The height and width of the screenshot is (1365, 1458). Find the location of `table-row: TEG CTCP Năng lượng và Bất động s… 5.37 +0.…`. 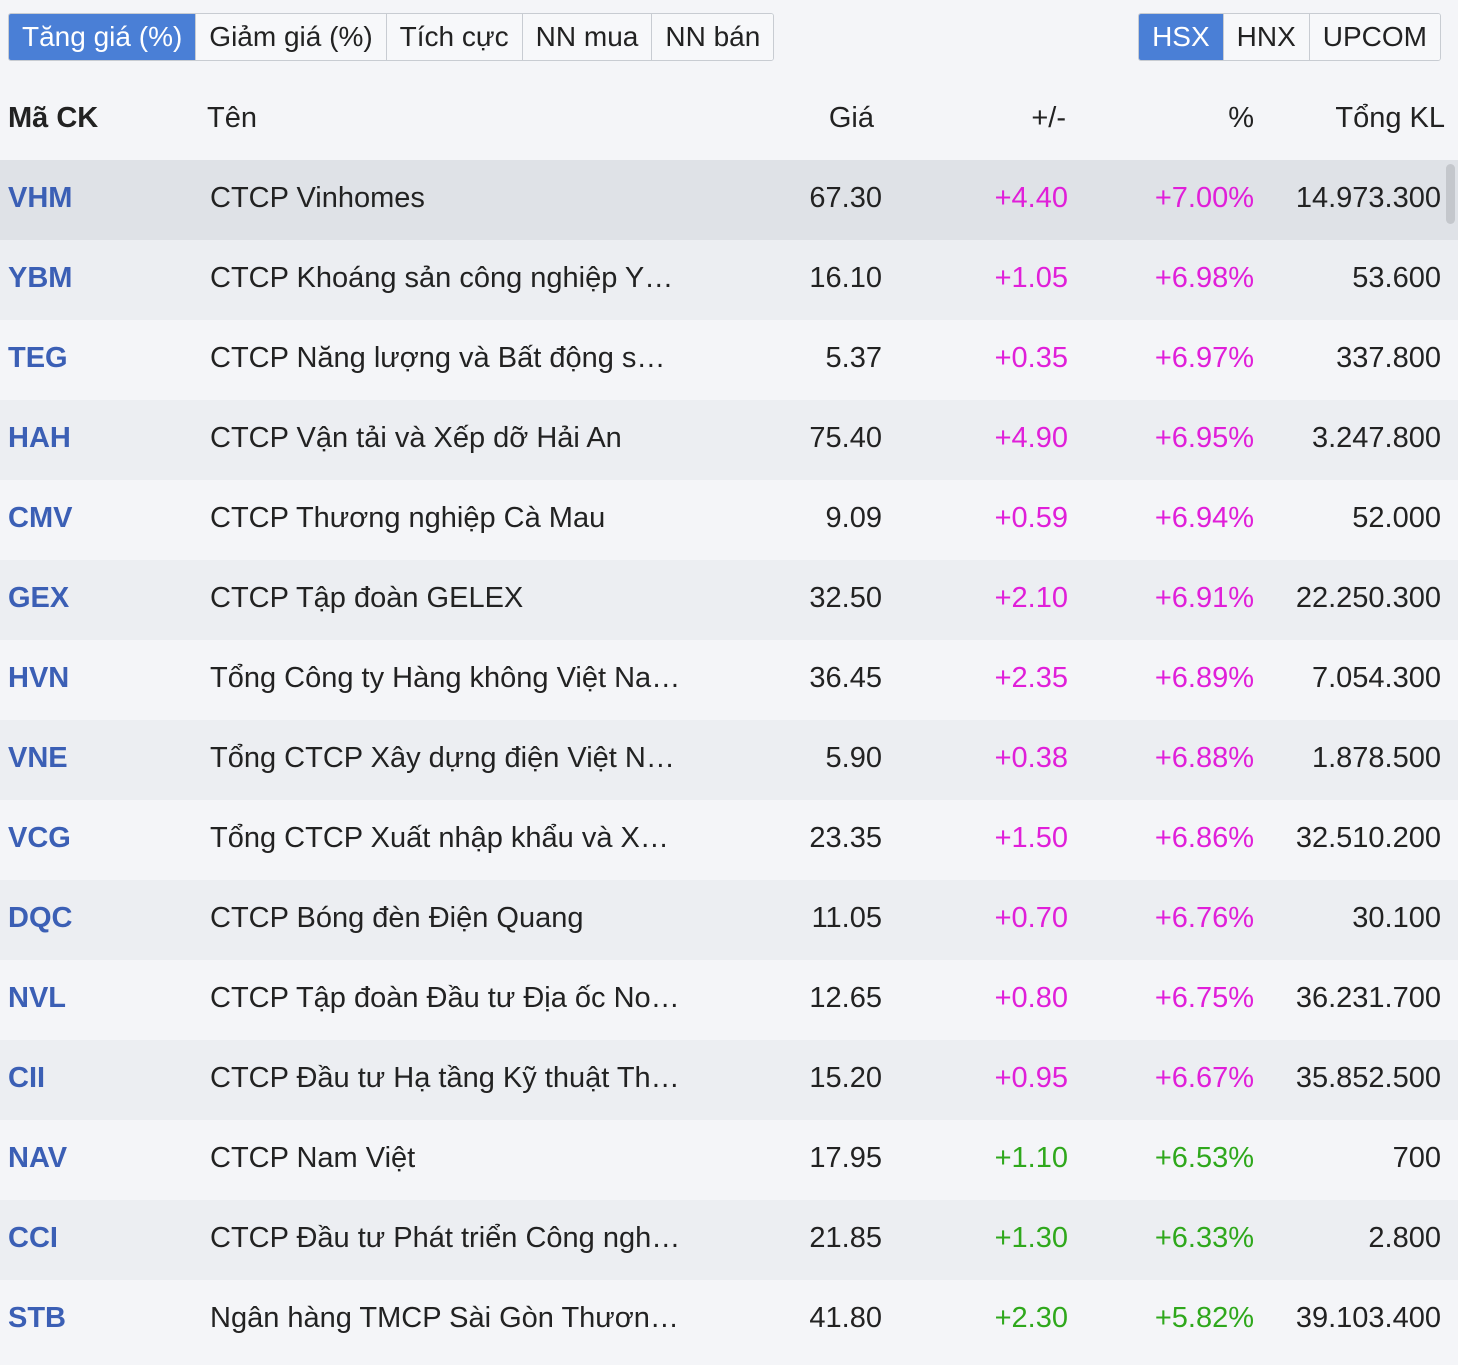

table-row: TEG CTCP Năng lượng và Bất động s… 5.37 +0.… is located at coordinates (729, 360).